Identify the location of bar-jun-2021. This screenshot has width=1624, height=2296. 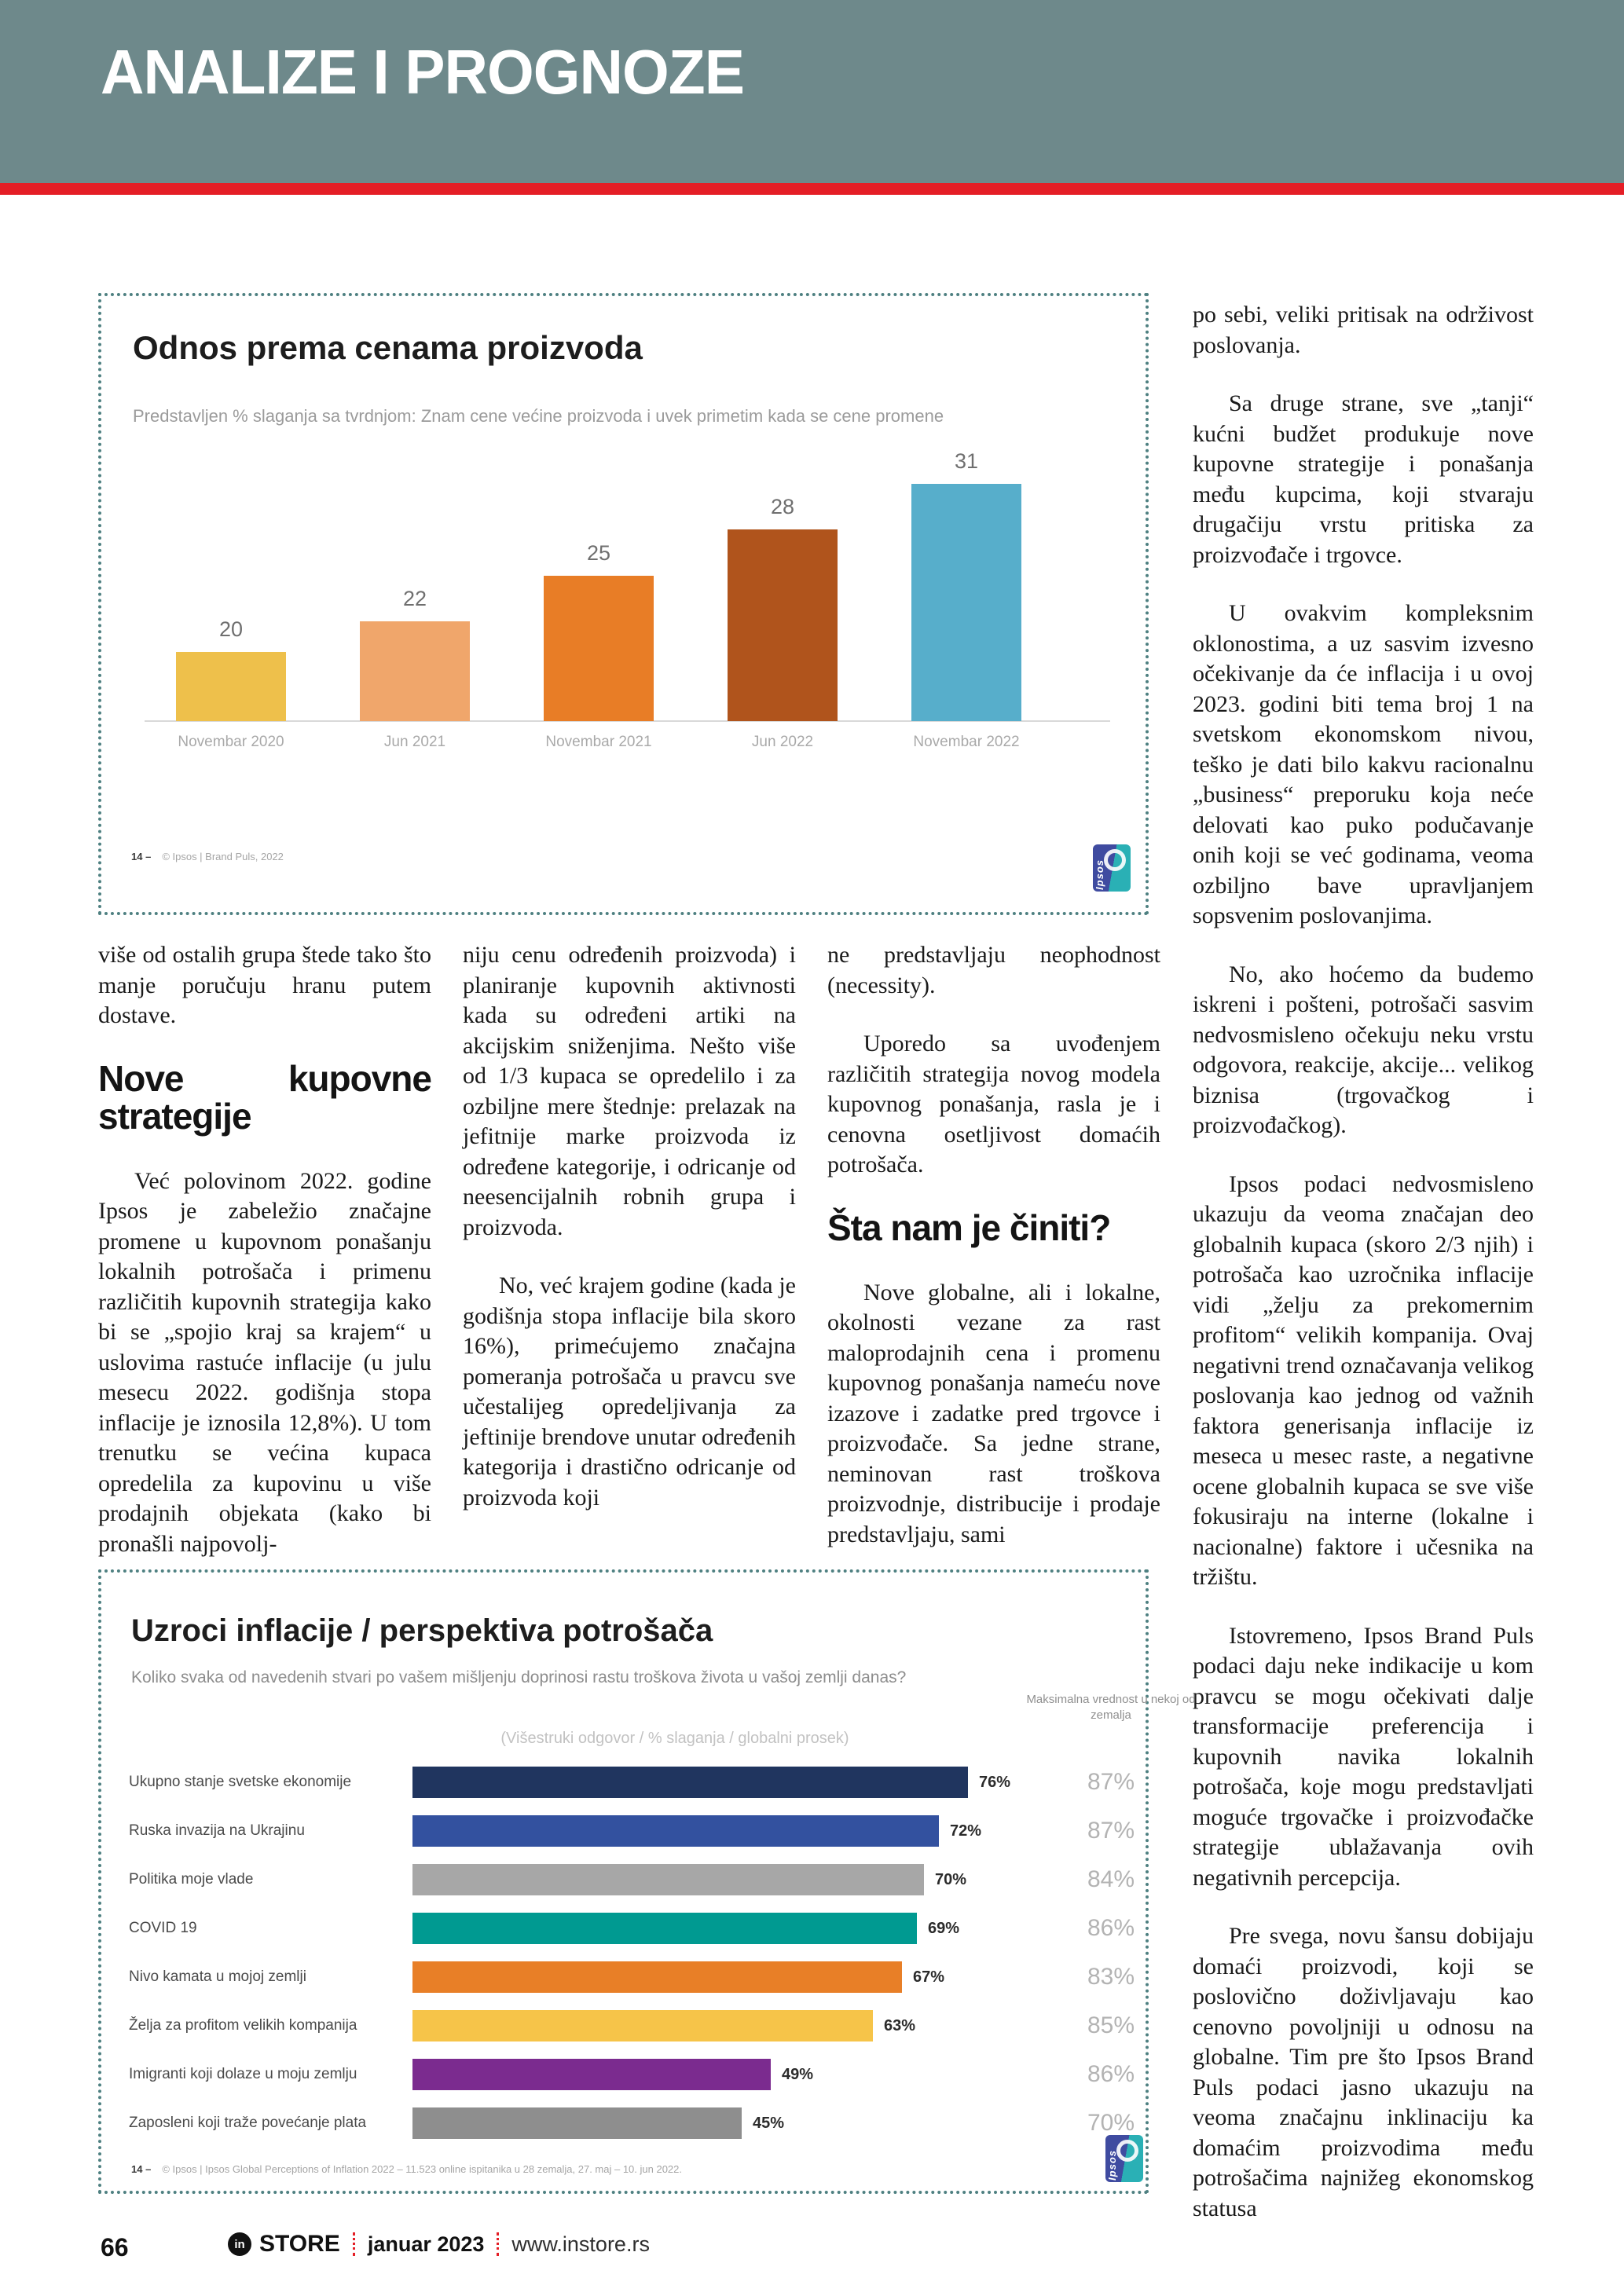
(415, 671).